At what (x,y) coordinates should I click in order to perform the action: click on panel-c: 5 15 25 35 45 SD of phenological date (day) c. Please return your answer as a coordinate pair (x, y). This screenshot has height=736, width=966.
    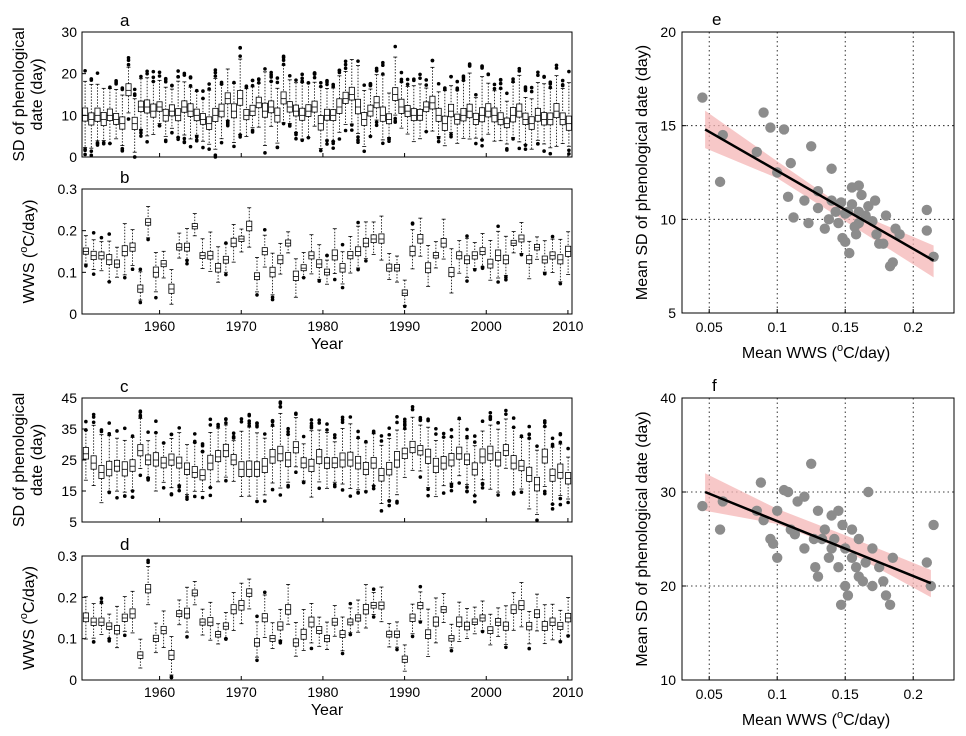
    Looking at the image, I should click on (292, 453).